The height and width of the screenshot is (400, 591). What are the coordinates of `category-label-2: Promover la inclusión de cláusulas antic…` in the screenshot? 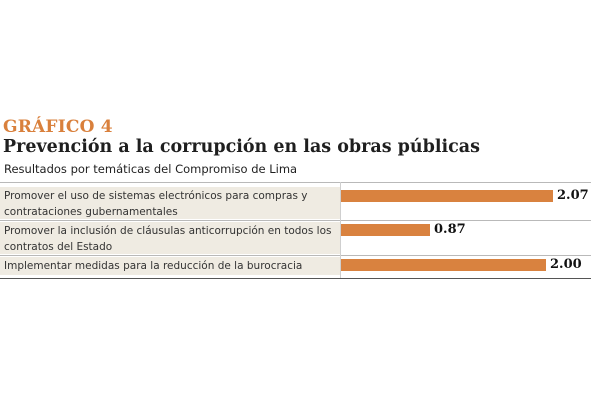 It's located at (168, 239).